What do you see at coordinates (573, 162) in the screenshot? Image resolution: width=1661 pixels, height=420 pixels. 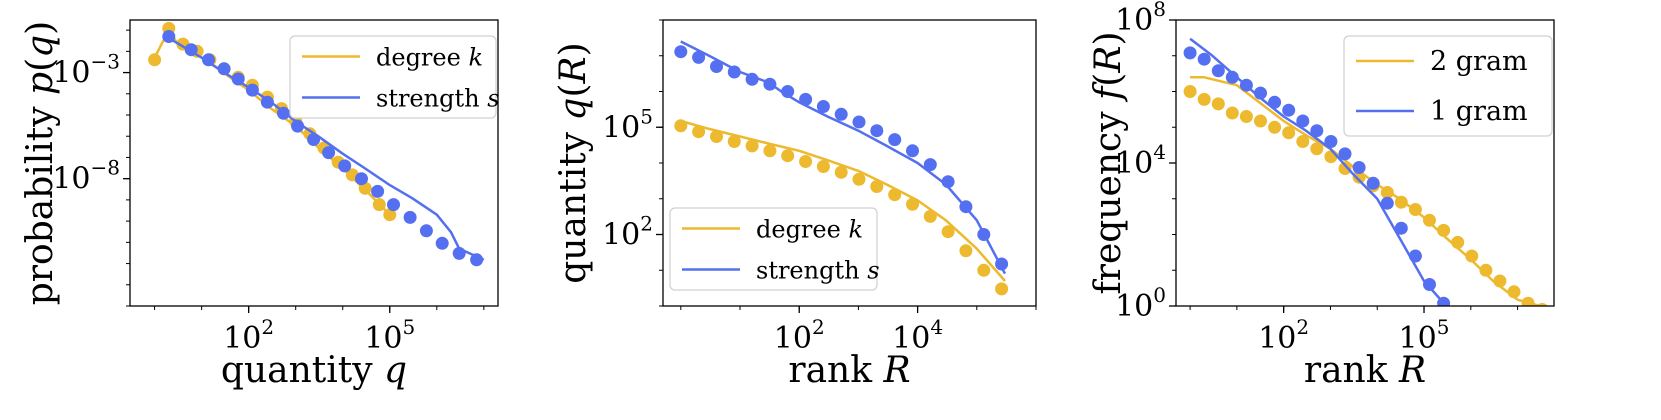 I see `y-axis-label: quantity q(R)` at bounding box center [573, 162].